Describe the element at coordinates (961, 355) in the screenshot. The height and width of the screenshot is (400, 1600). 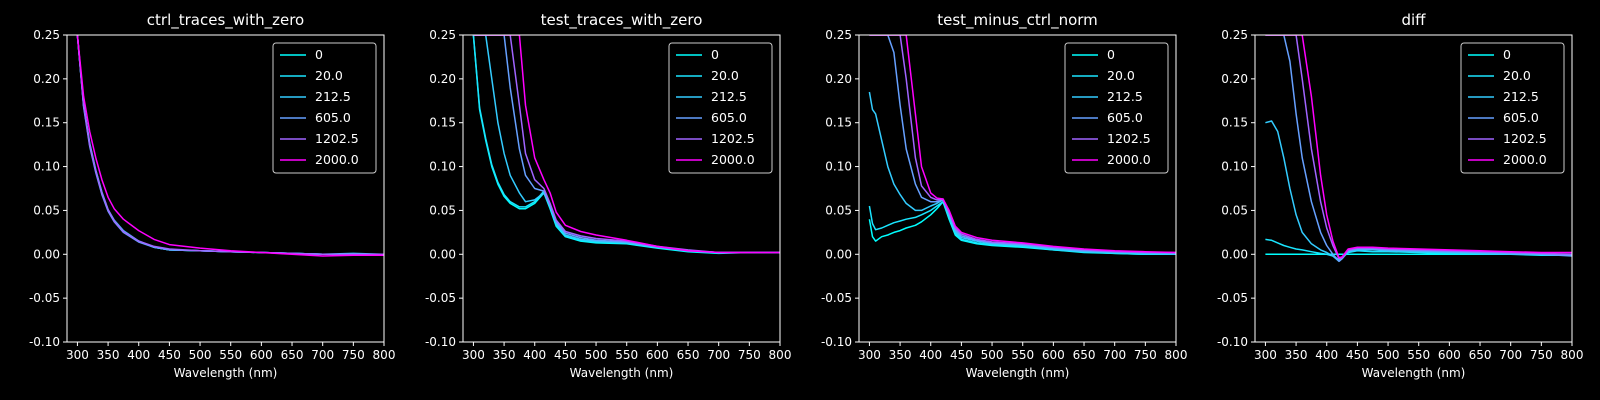
I see `x-tick-label: 450` at that location.